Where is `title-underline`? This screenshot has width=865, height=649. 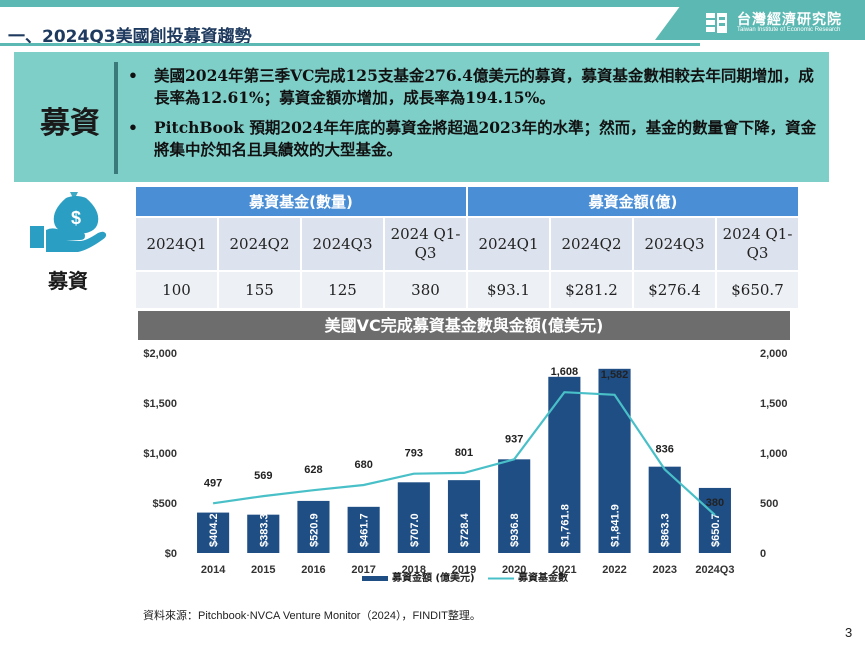
title-underline is located at coordinates (350, 44).